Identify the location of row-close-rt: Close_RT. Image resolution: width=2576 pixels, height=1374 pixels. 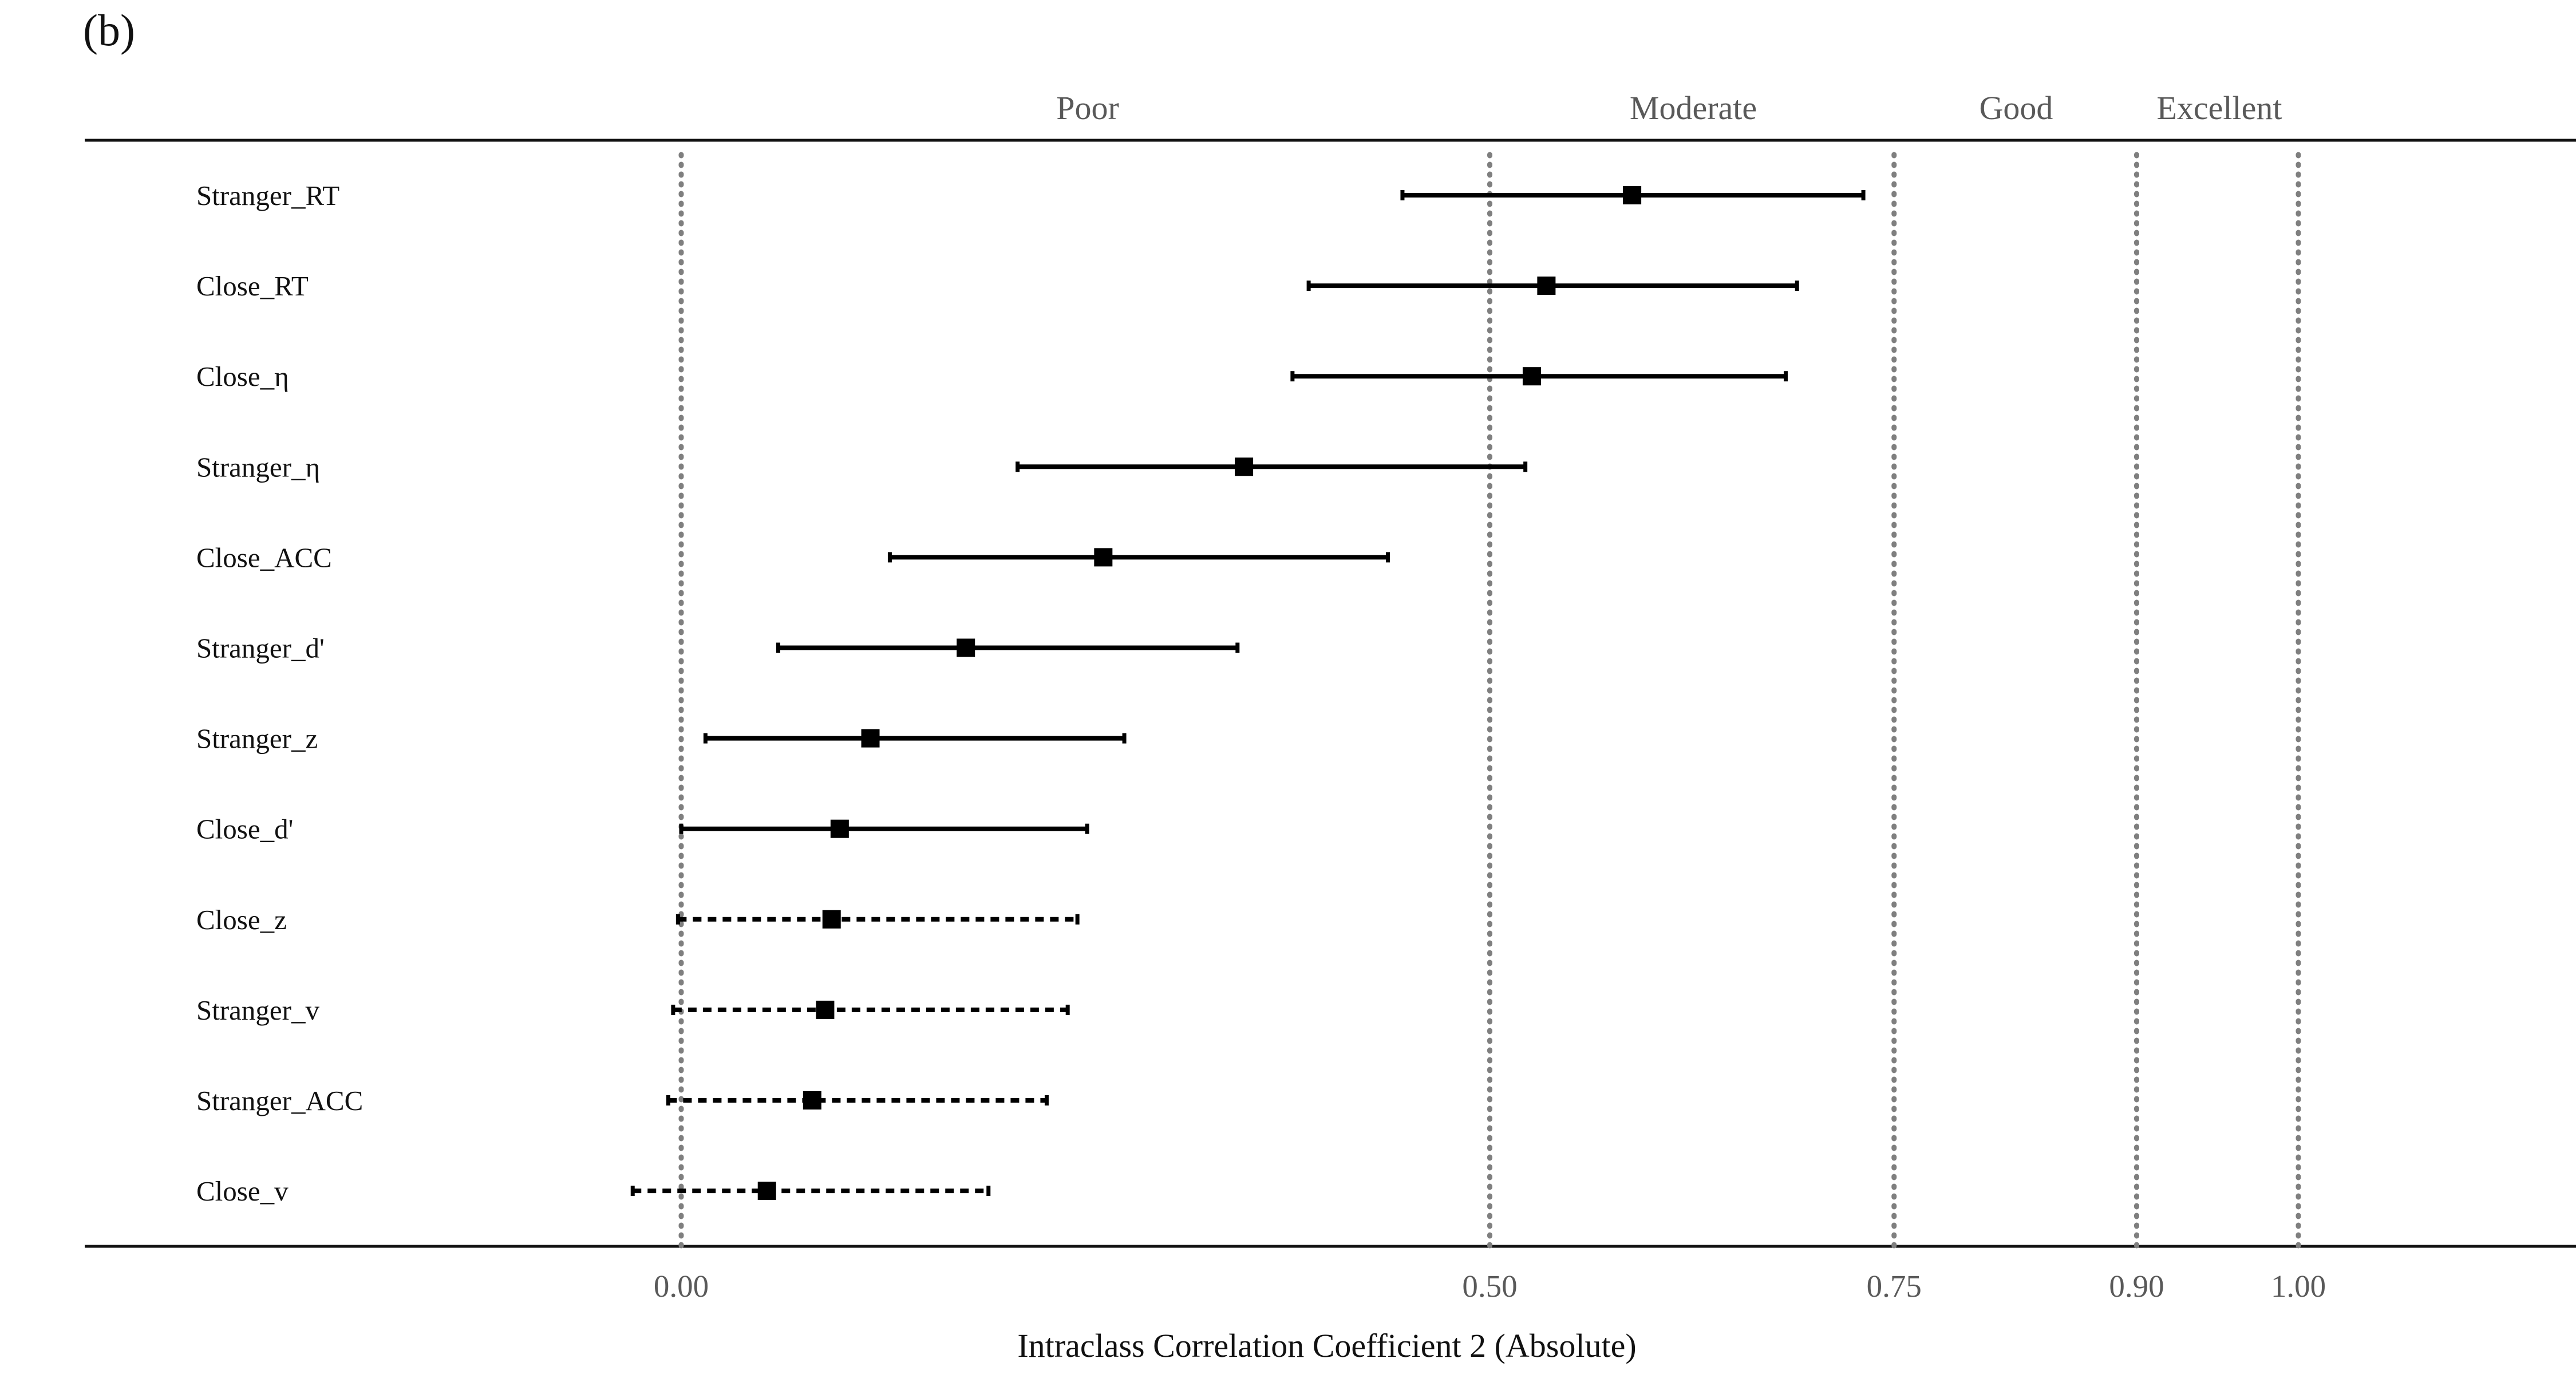
(997, 286).